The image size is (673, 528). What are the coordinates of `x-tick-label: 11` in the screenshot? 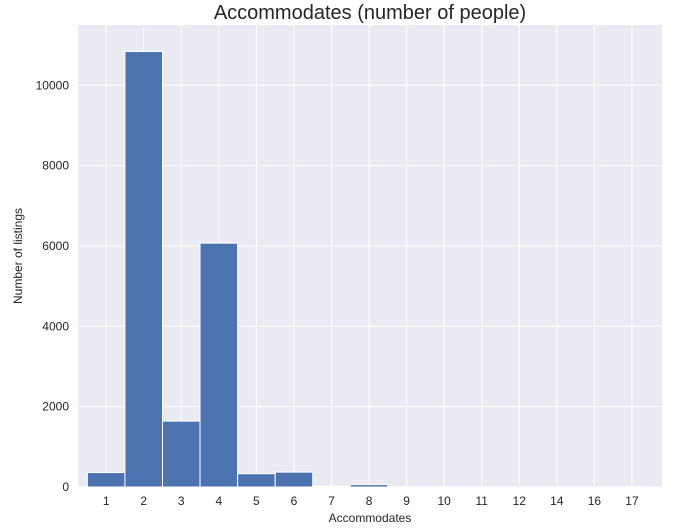 It's located at (481, 501).